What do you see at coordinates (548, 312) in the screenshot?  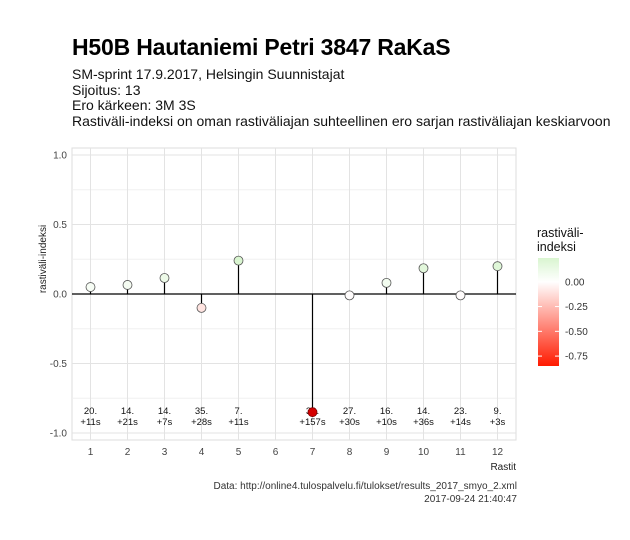 I see `legend-colorbar` at bounding box center [548, 312].